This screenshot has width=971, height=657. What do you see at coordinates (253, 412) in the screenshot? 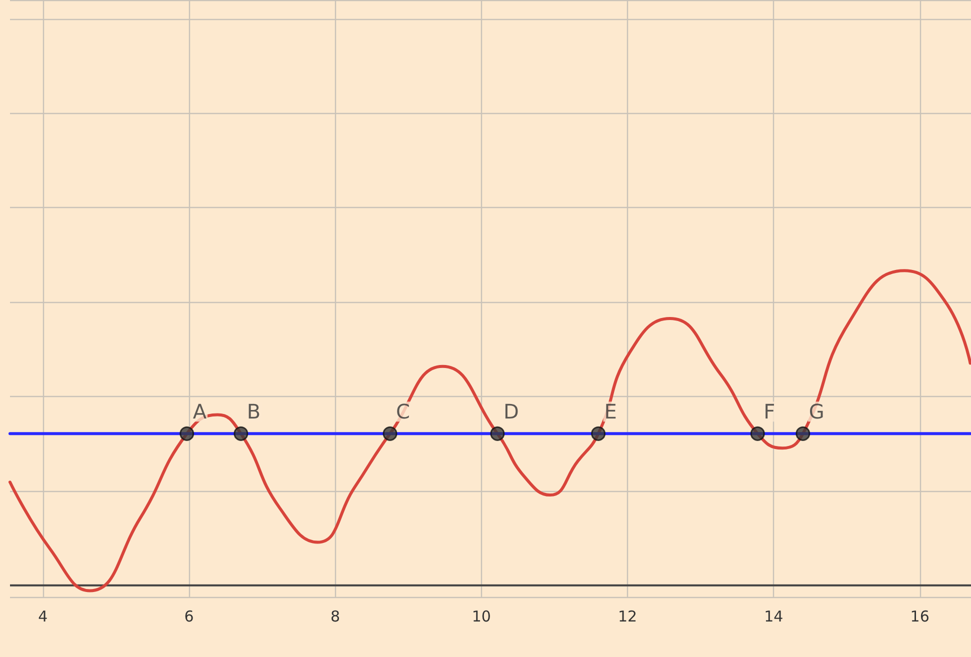
I see `annotation: B` at bounding box center [253, 412].